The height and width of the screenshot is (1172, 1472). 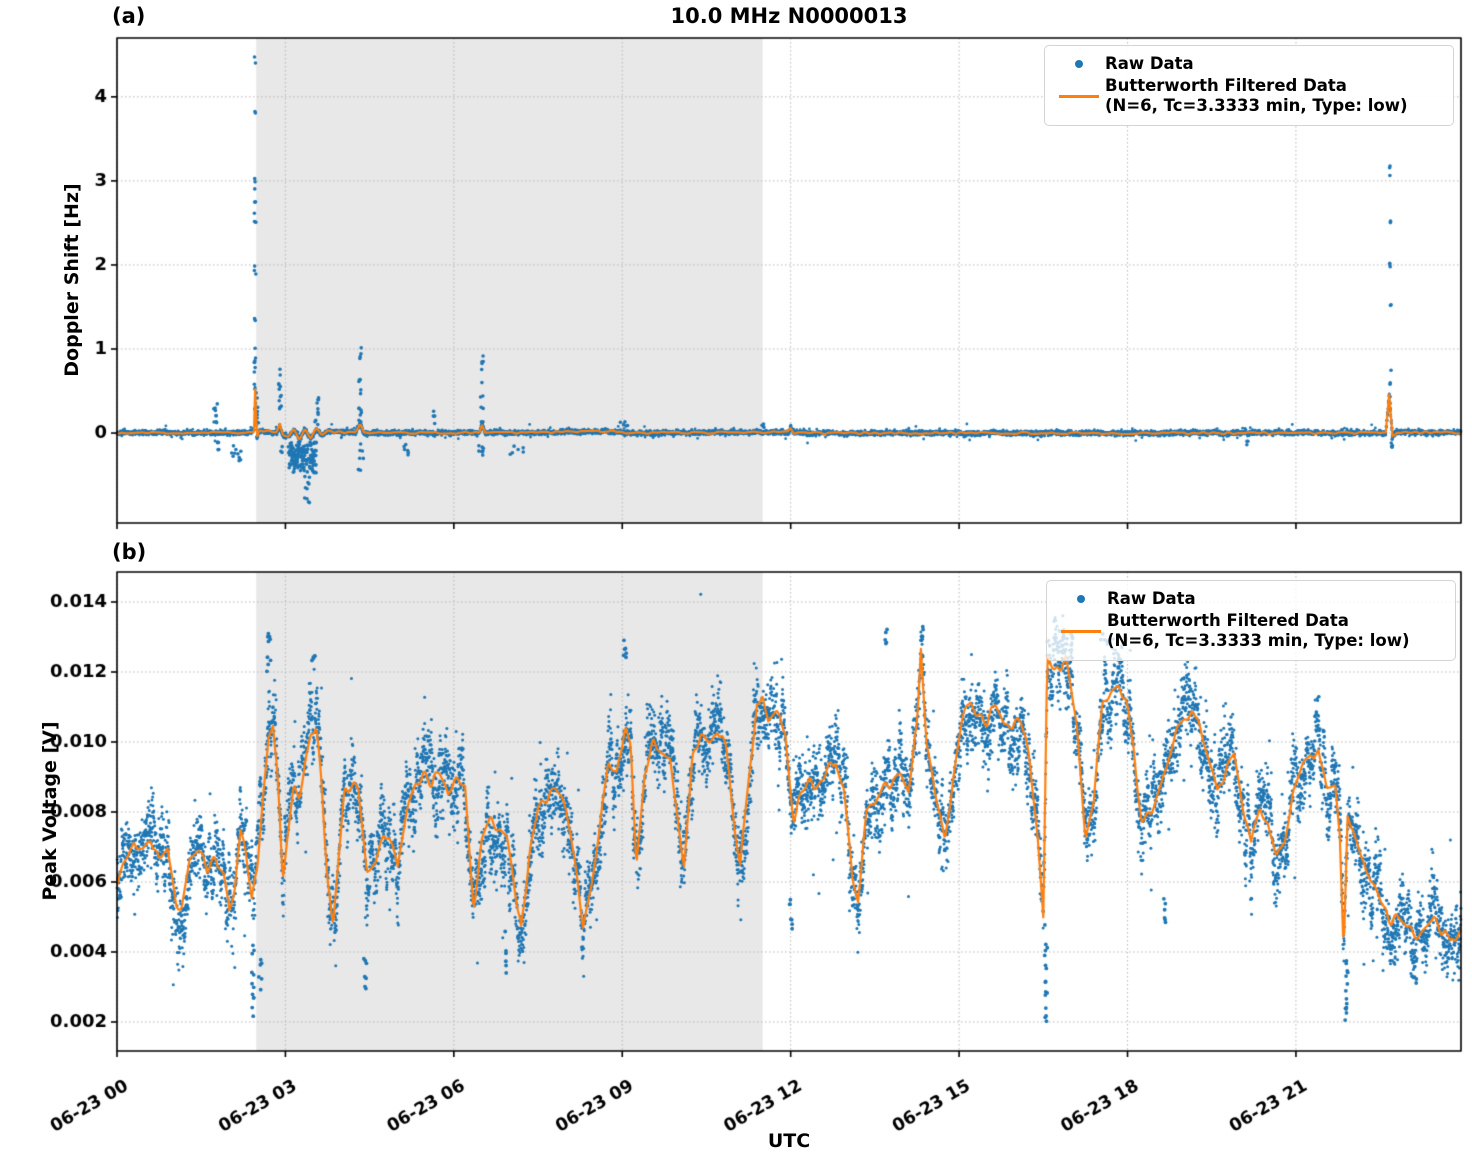 I want to click on panel-b-tag: (b), so click(x=129, y=552).